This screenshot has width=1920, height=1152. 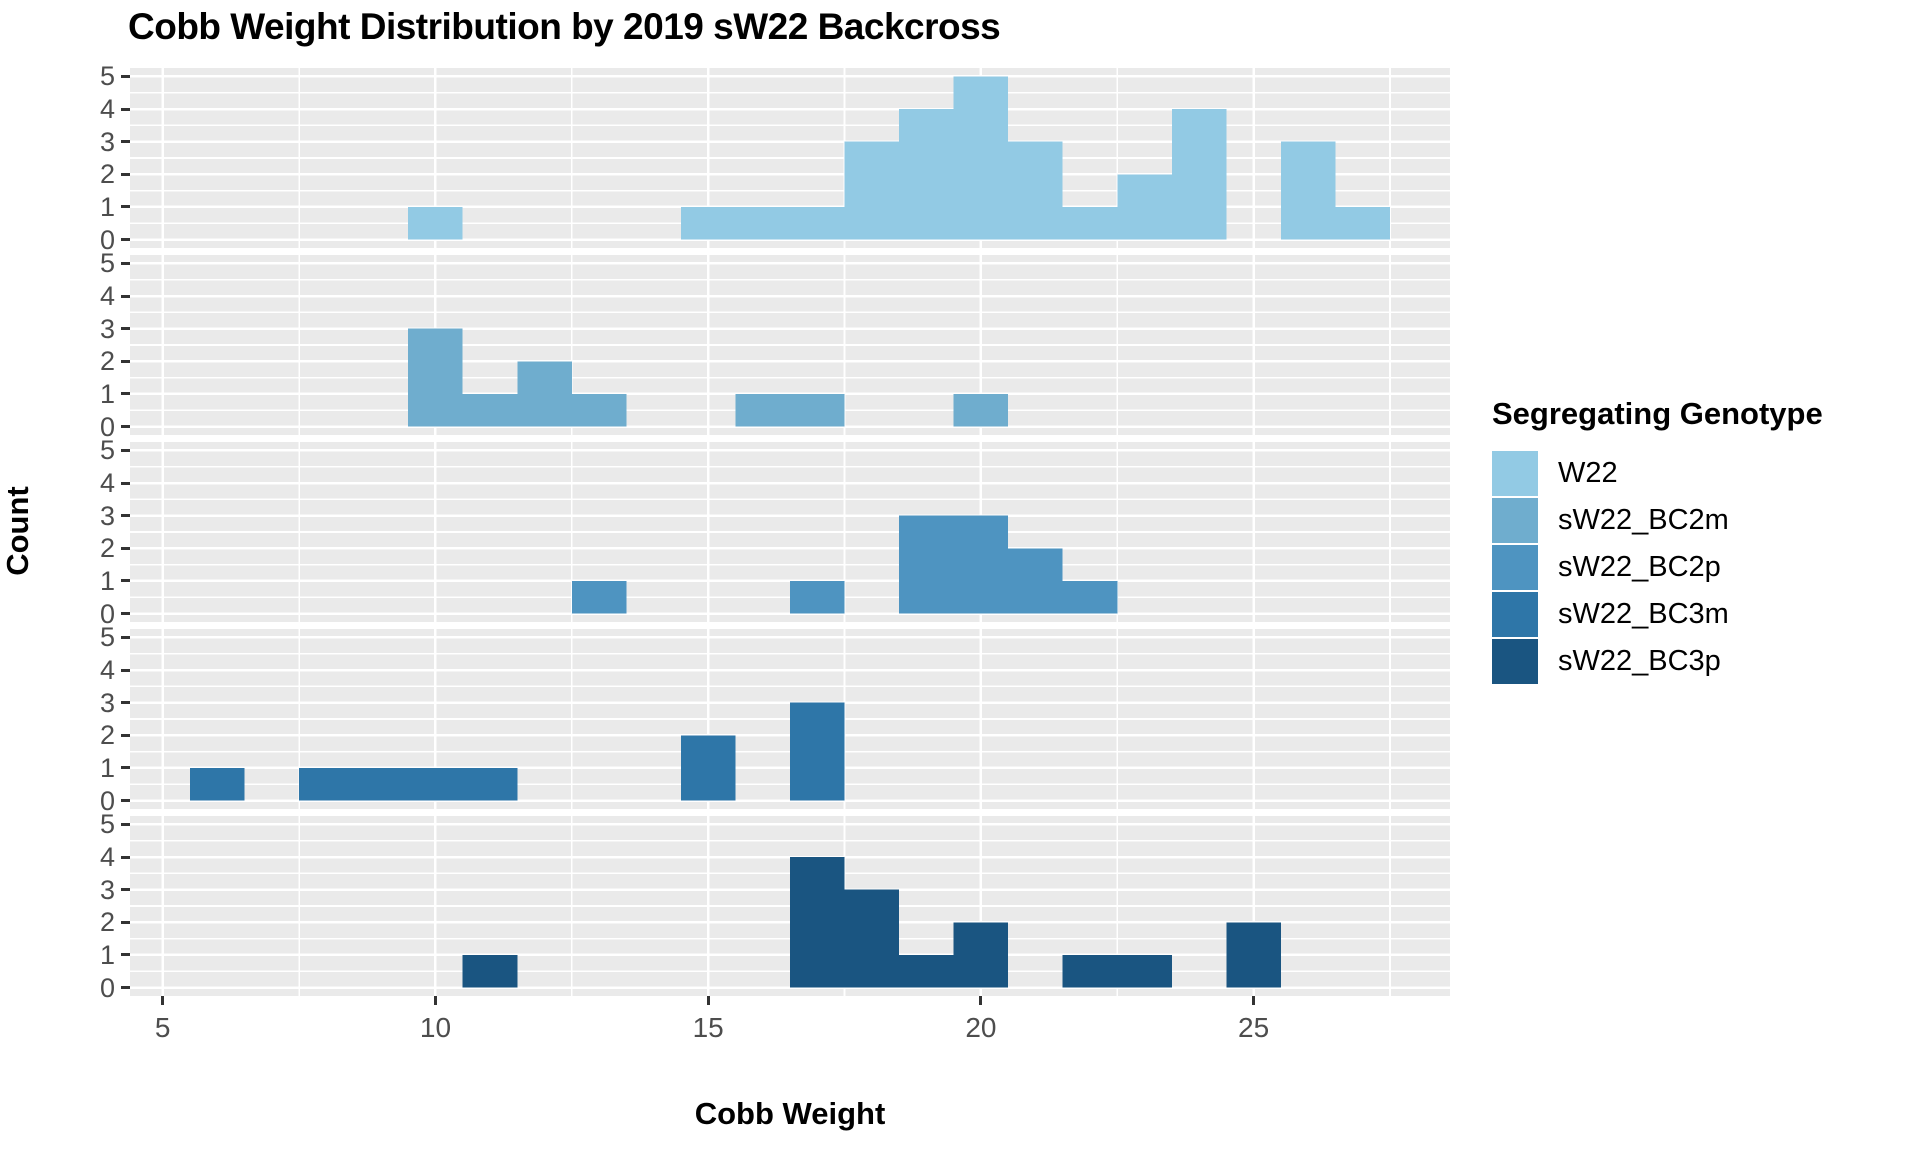 I want to click on facet-plot-W22, so click(x=790, y=158).